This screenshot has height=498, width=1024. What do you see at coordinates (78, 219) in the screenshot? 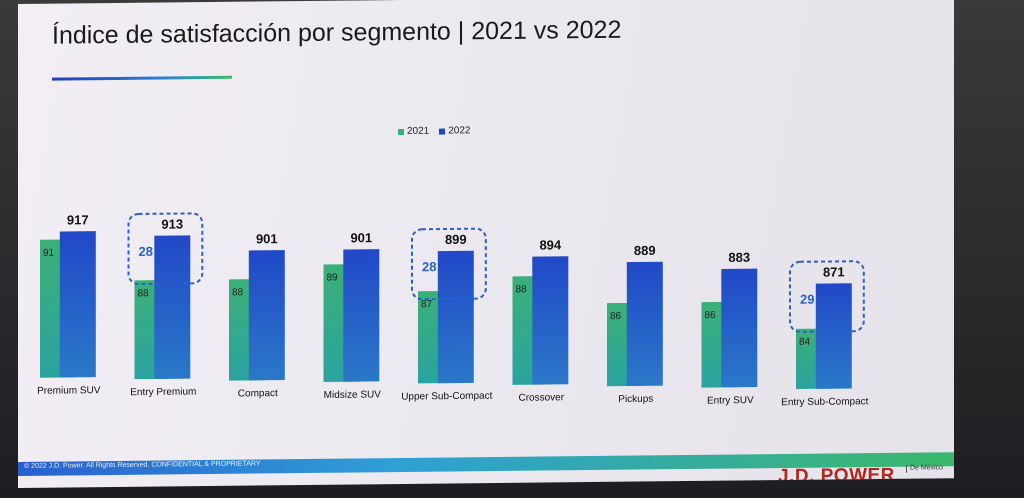
I see `value-label-2022-premium-suv: 917` at bounding box center [78, 219].